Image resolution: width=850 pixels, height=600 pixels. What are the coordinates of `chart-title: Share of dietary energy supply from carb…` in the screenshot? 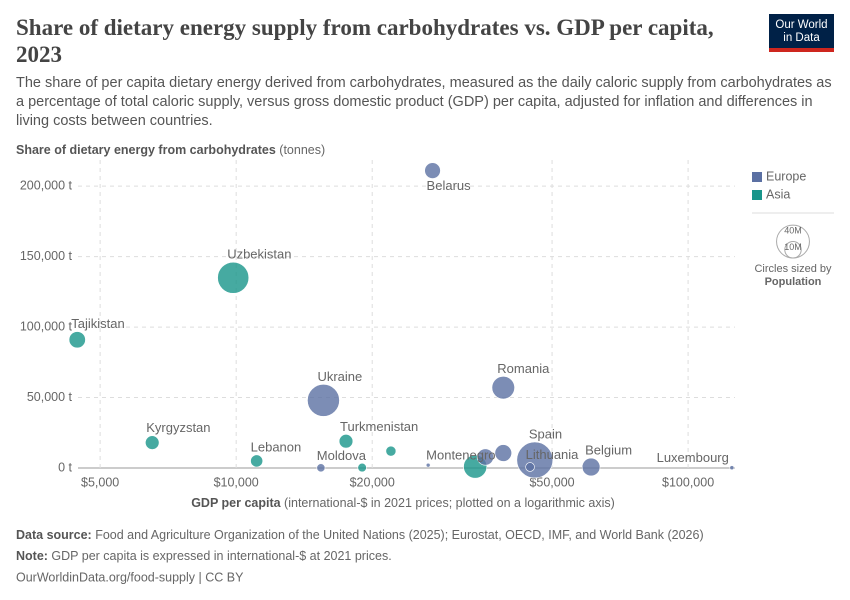 It's located at (365, 41).